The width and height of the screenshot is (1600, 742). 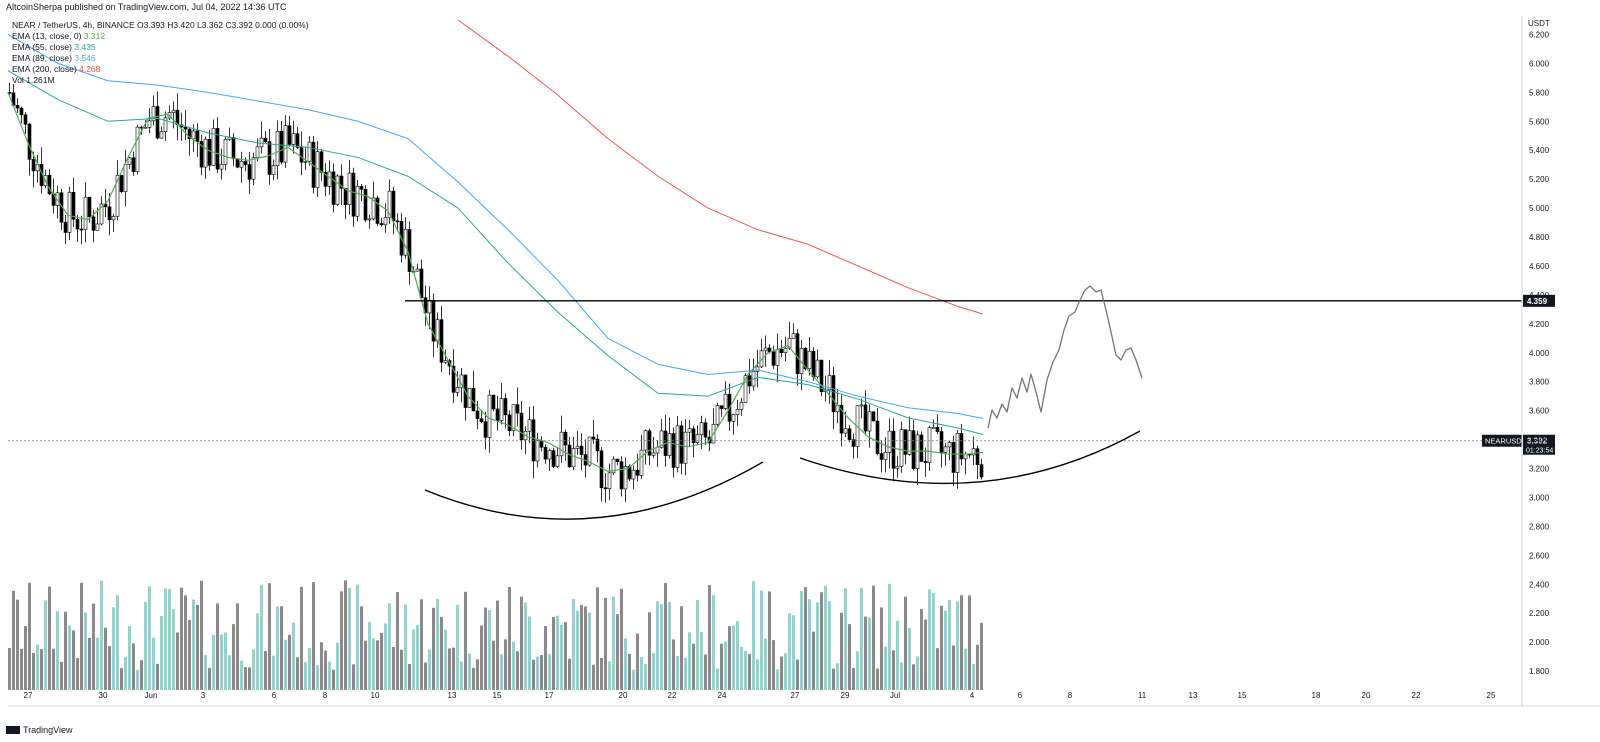 What do you see at coordinates (1193, 695) in the screenshot?
I see `x-tick-label: 13` at bounding box center [1193, 695].